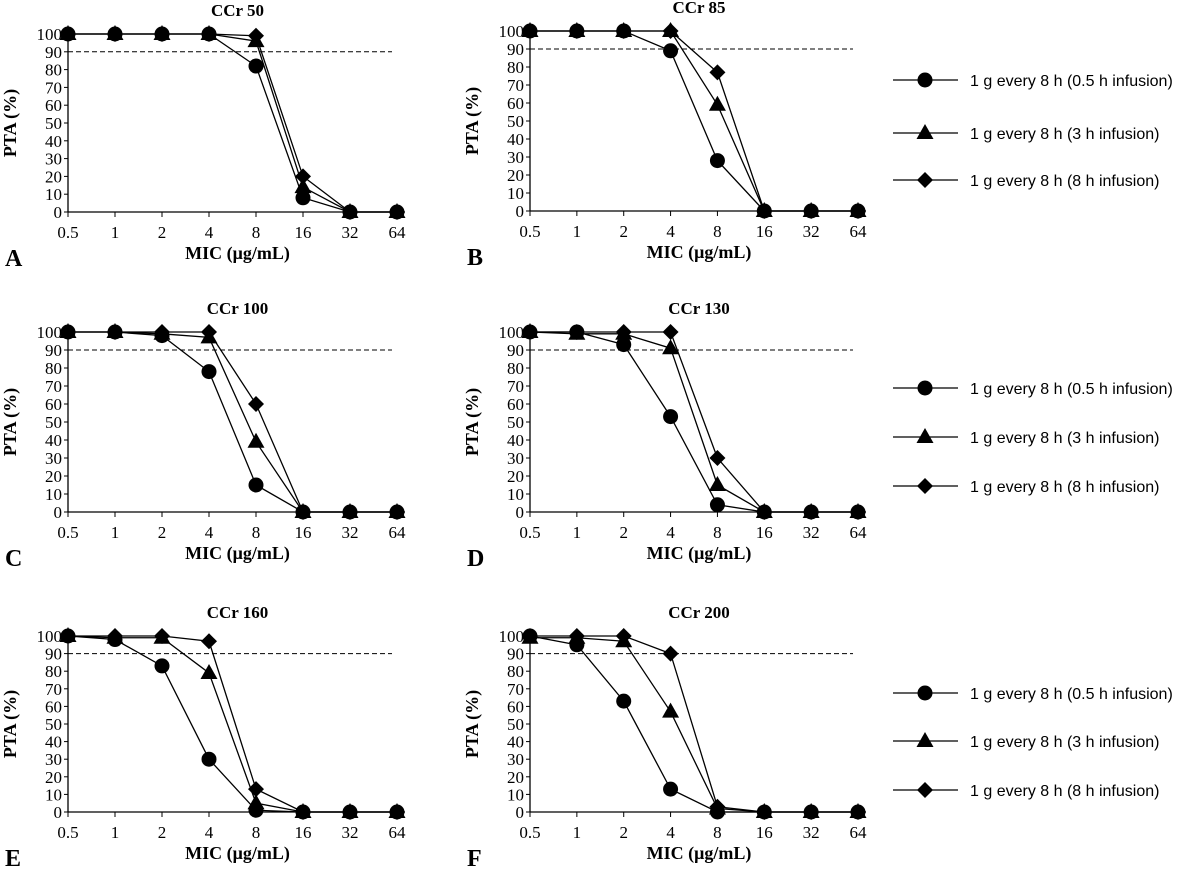 This screenshot has height=871, width=1200. Describe the element at coordinates (53, 368) in the screenshot. I see `y-tick-label: 80` at that location.